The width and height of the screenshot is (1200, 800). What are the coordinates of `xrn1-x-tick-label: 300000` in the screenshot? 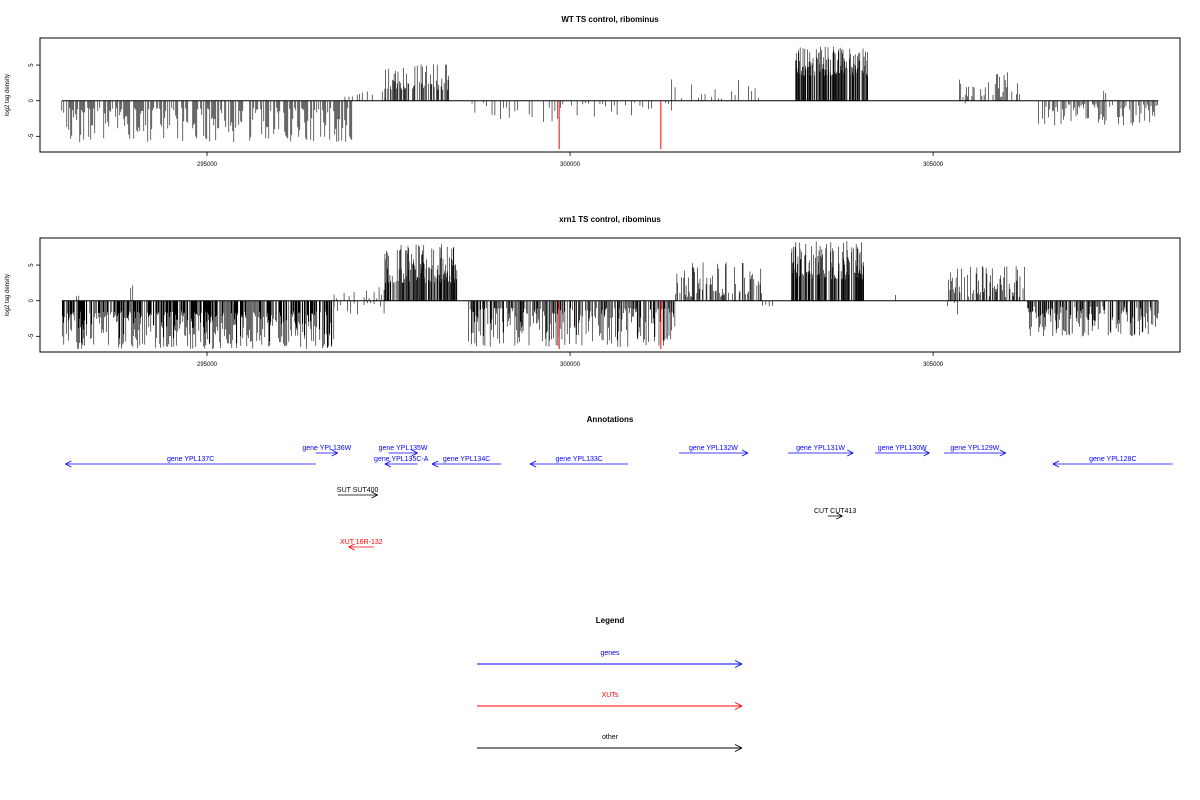 It's located at (570, 365).